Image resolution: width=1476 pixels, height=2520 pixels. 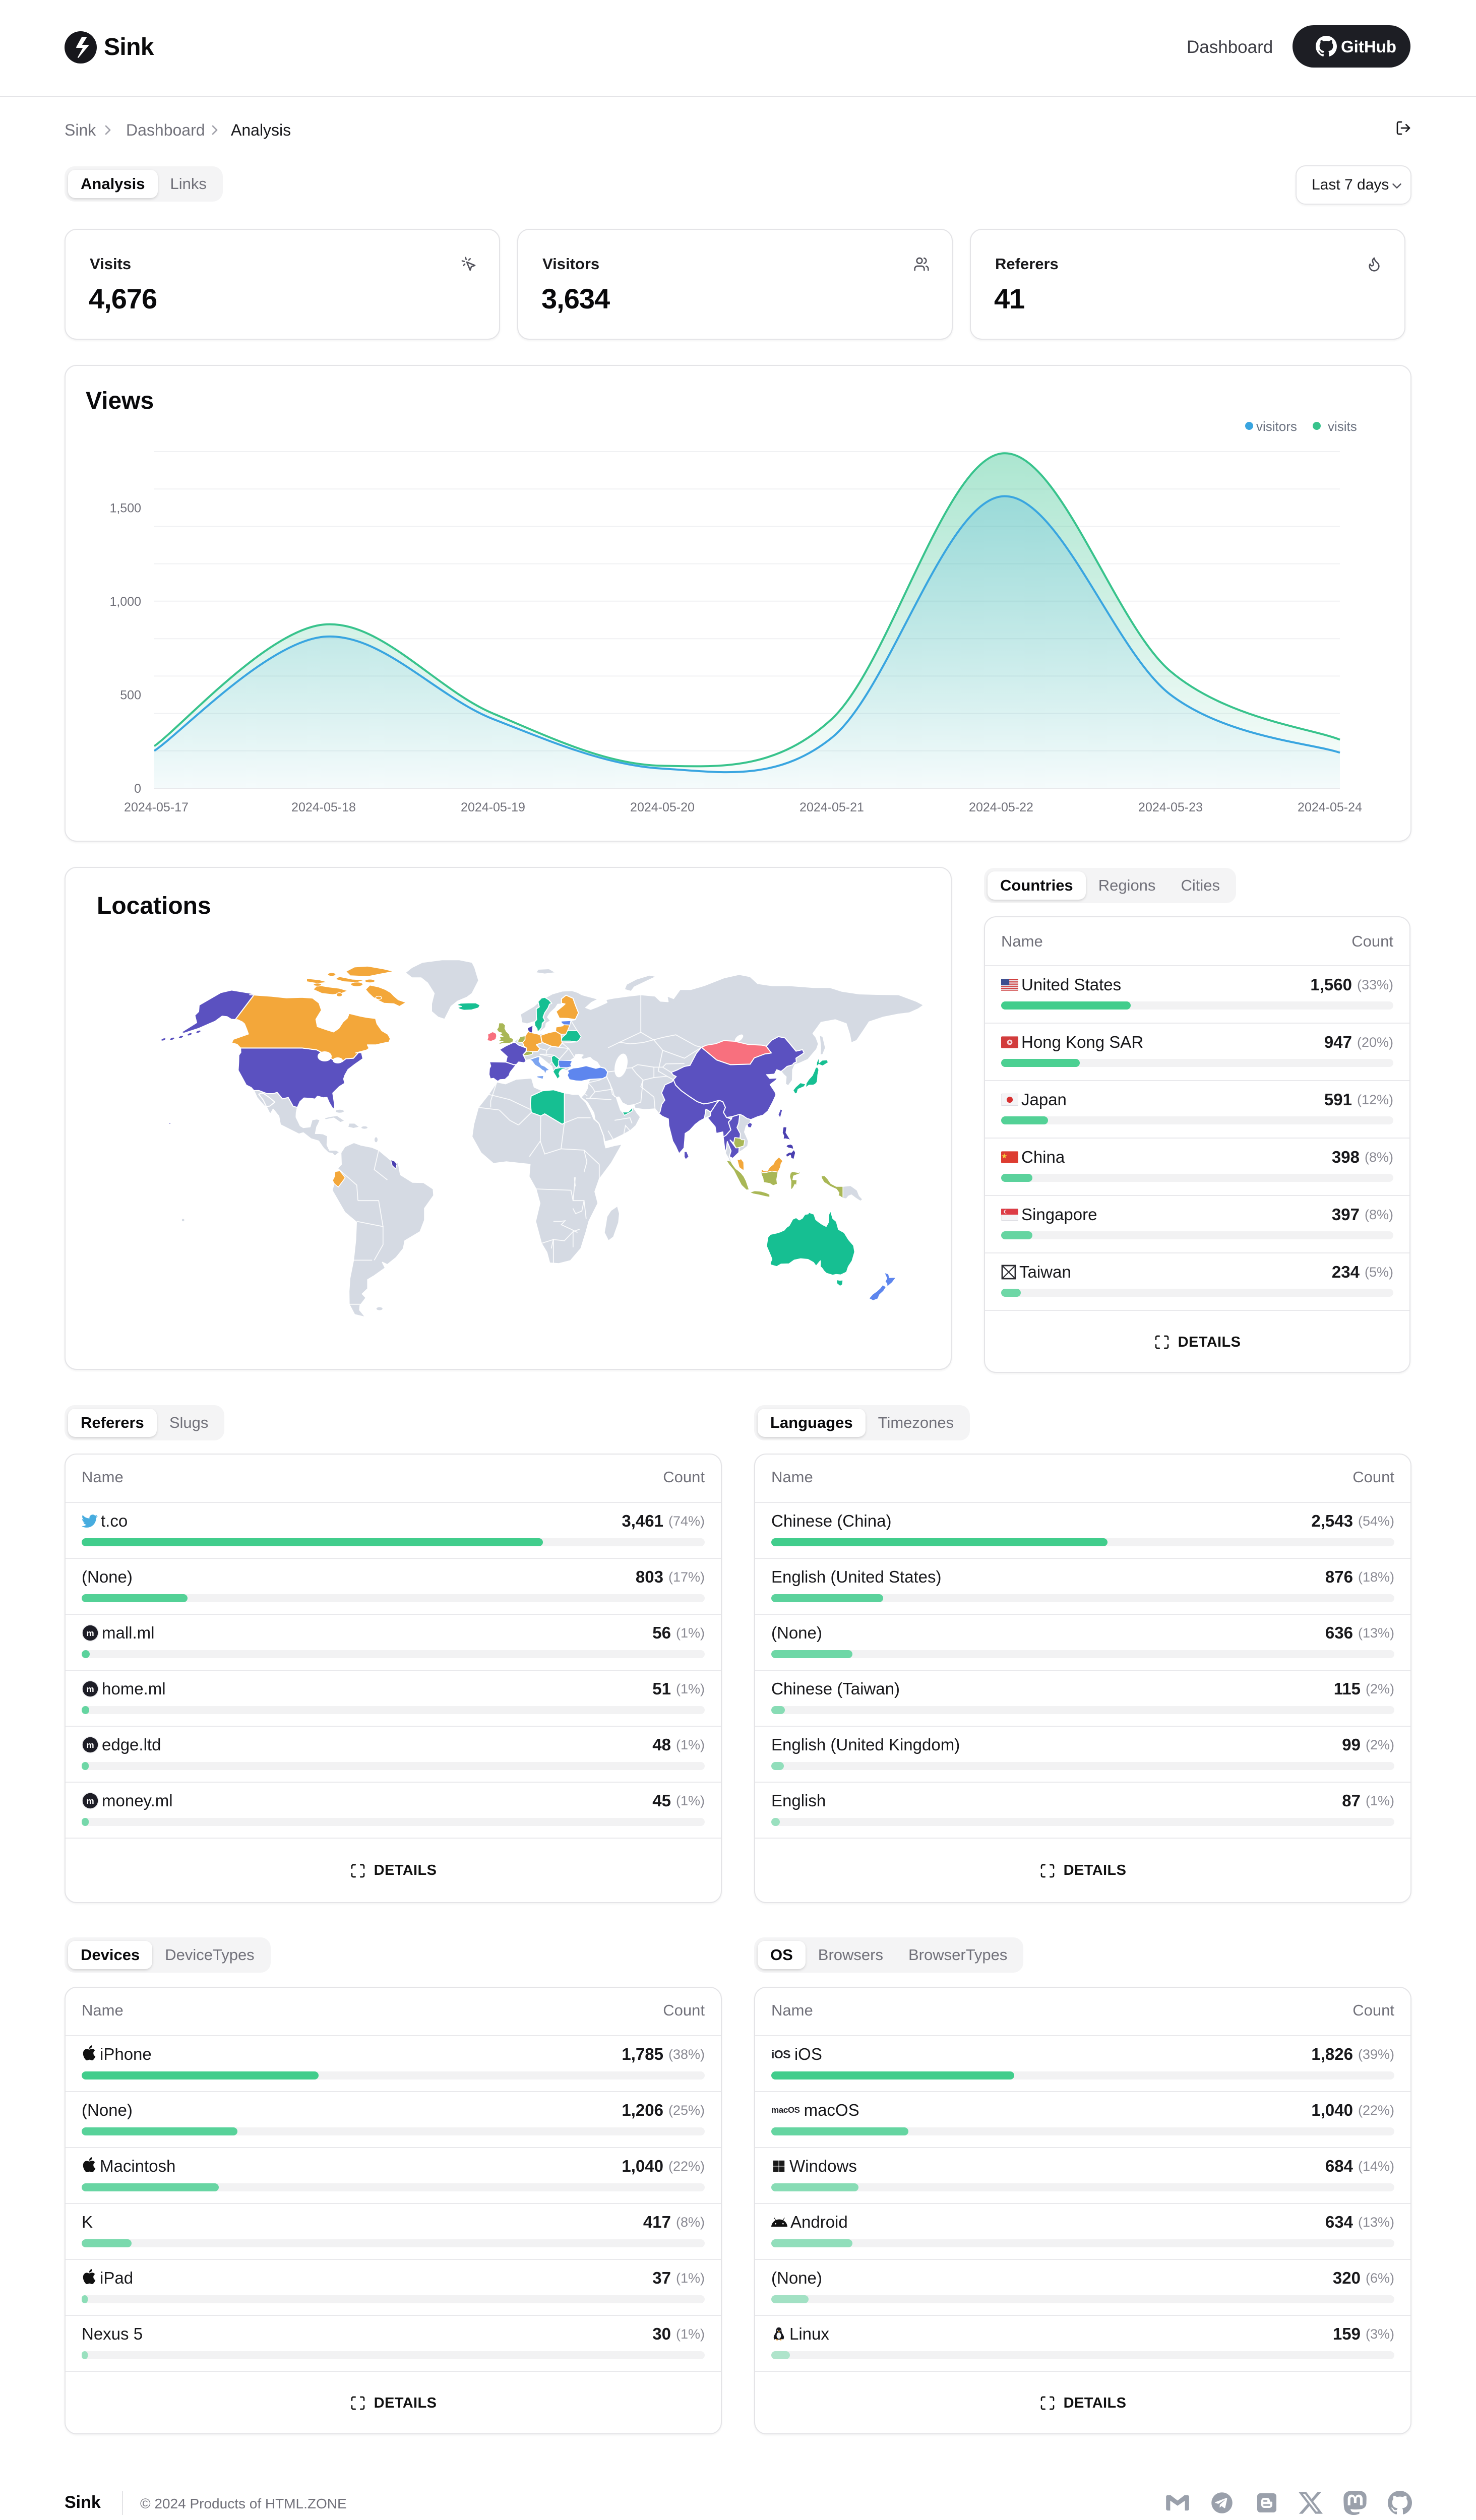 What do you see at coordinates (156, 807) in the screenshot?
I see `svg-text: 2024-05-17` at bounding box center [156, 807].